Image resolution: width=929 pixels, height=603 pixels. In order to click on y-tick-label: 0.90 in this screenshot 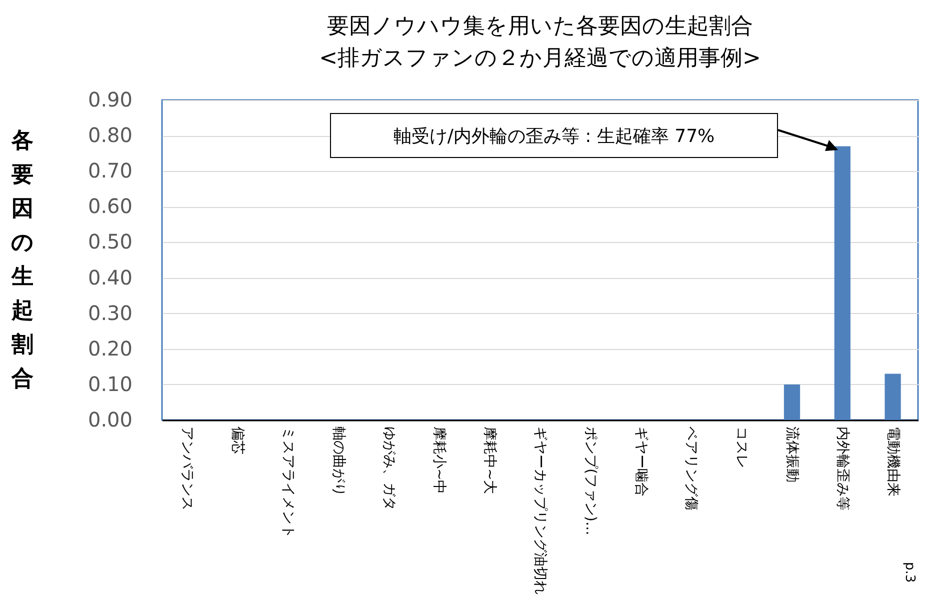, I will do `click(110, 100)`.